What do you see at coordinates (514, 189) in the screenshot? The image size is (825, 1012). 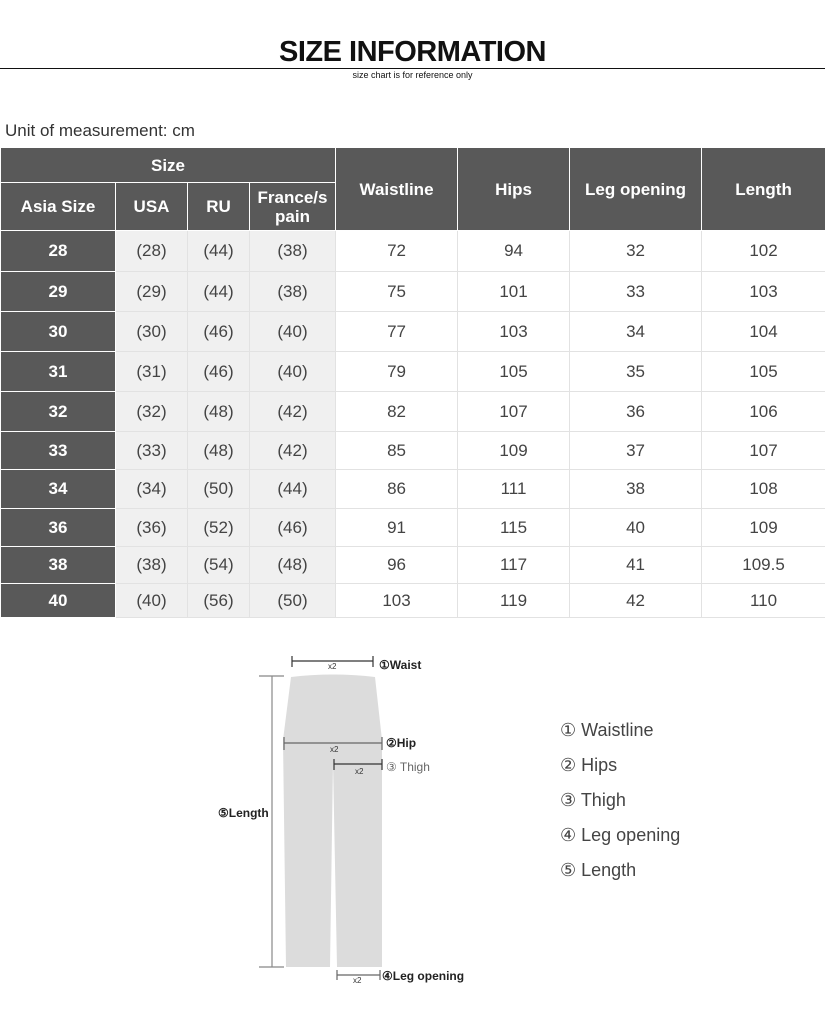 I see `col-hips: Hips` at bounding box center [514, 189].